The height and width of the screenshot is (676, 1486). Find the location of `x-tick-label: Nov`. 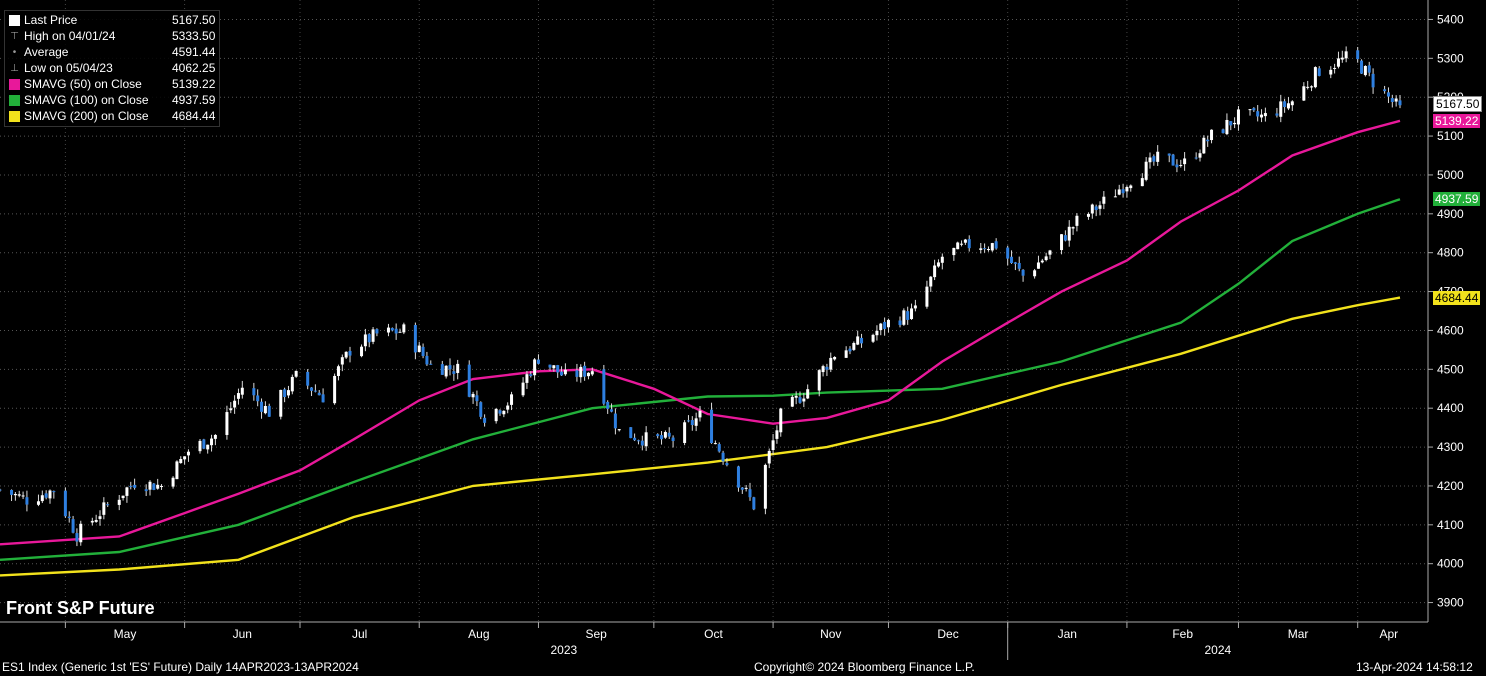

x-tick-label: Nov is located at coordinates (830, 634).